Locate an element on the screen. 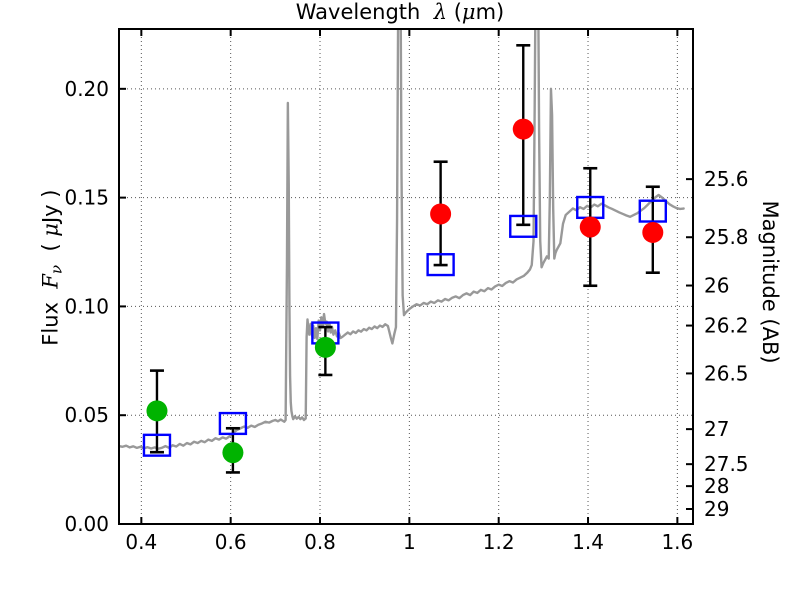 This screenshot has height=600, width=800. y-axis-ticks is located at coordinates (122, 306).